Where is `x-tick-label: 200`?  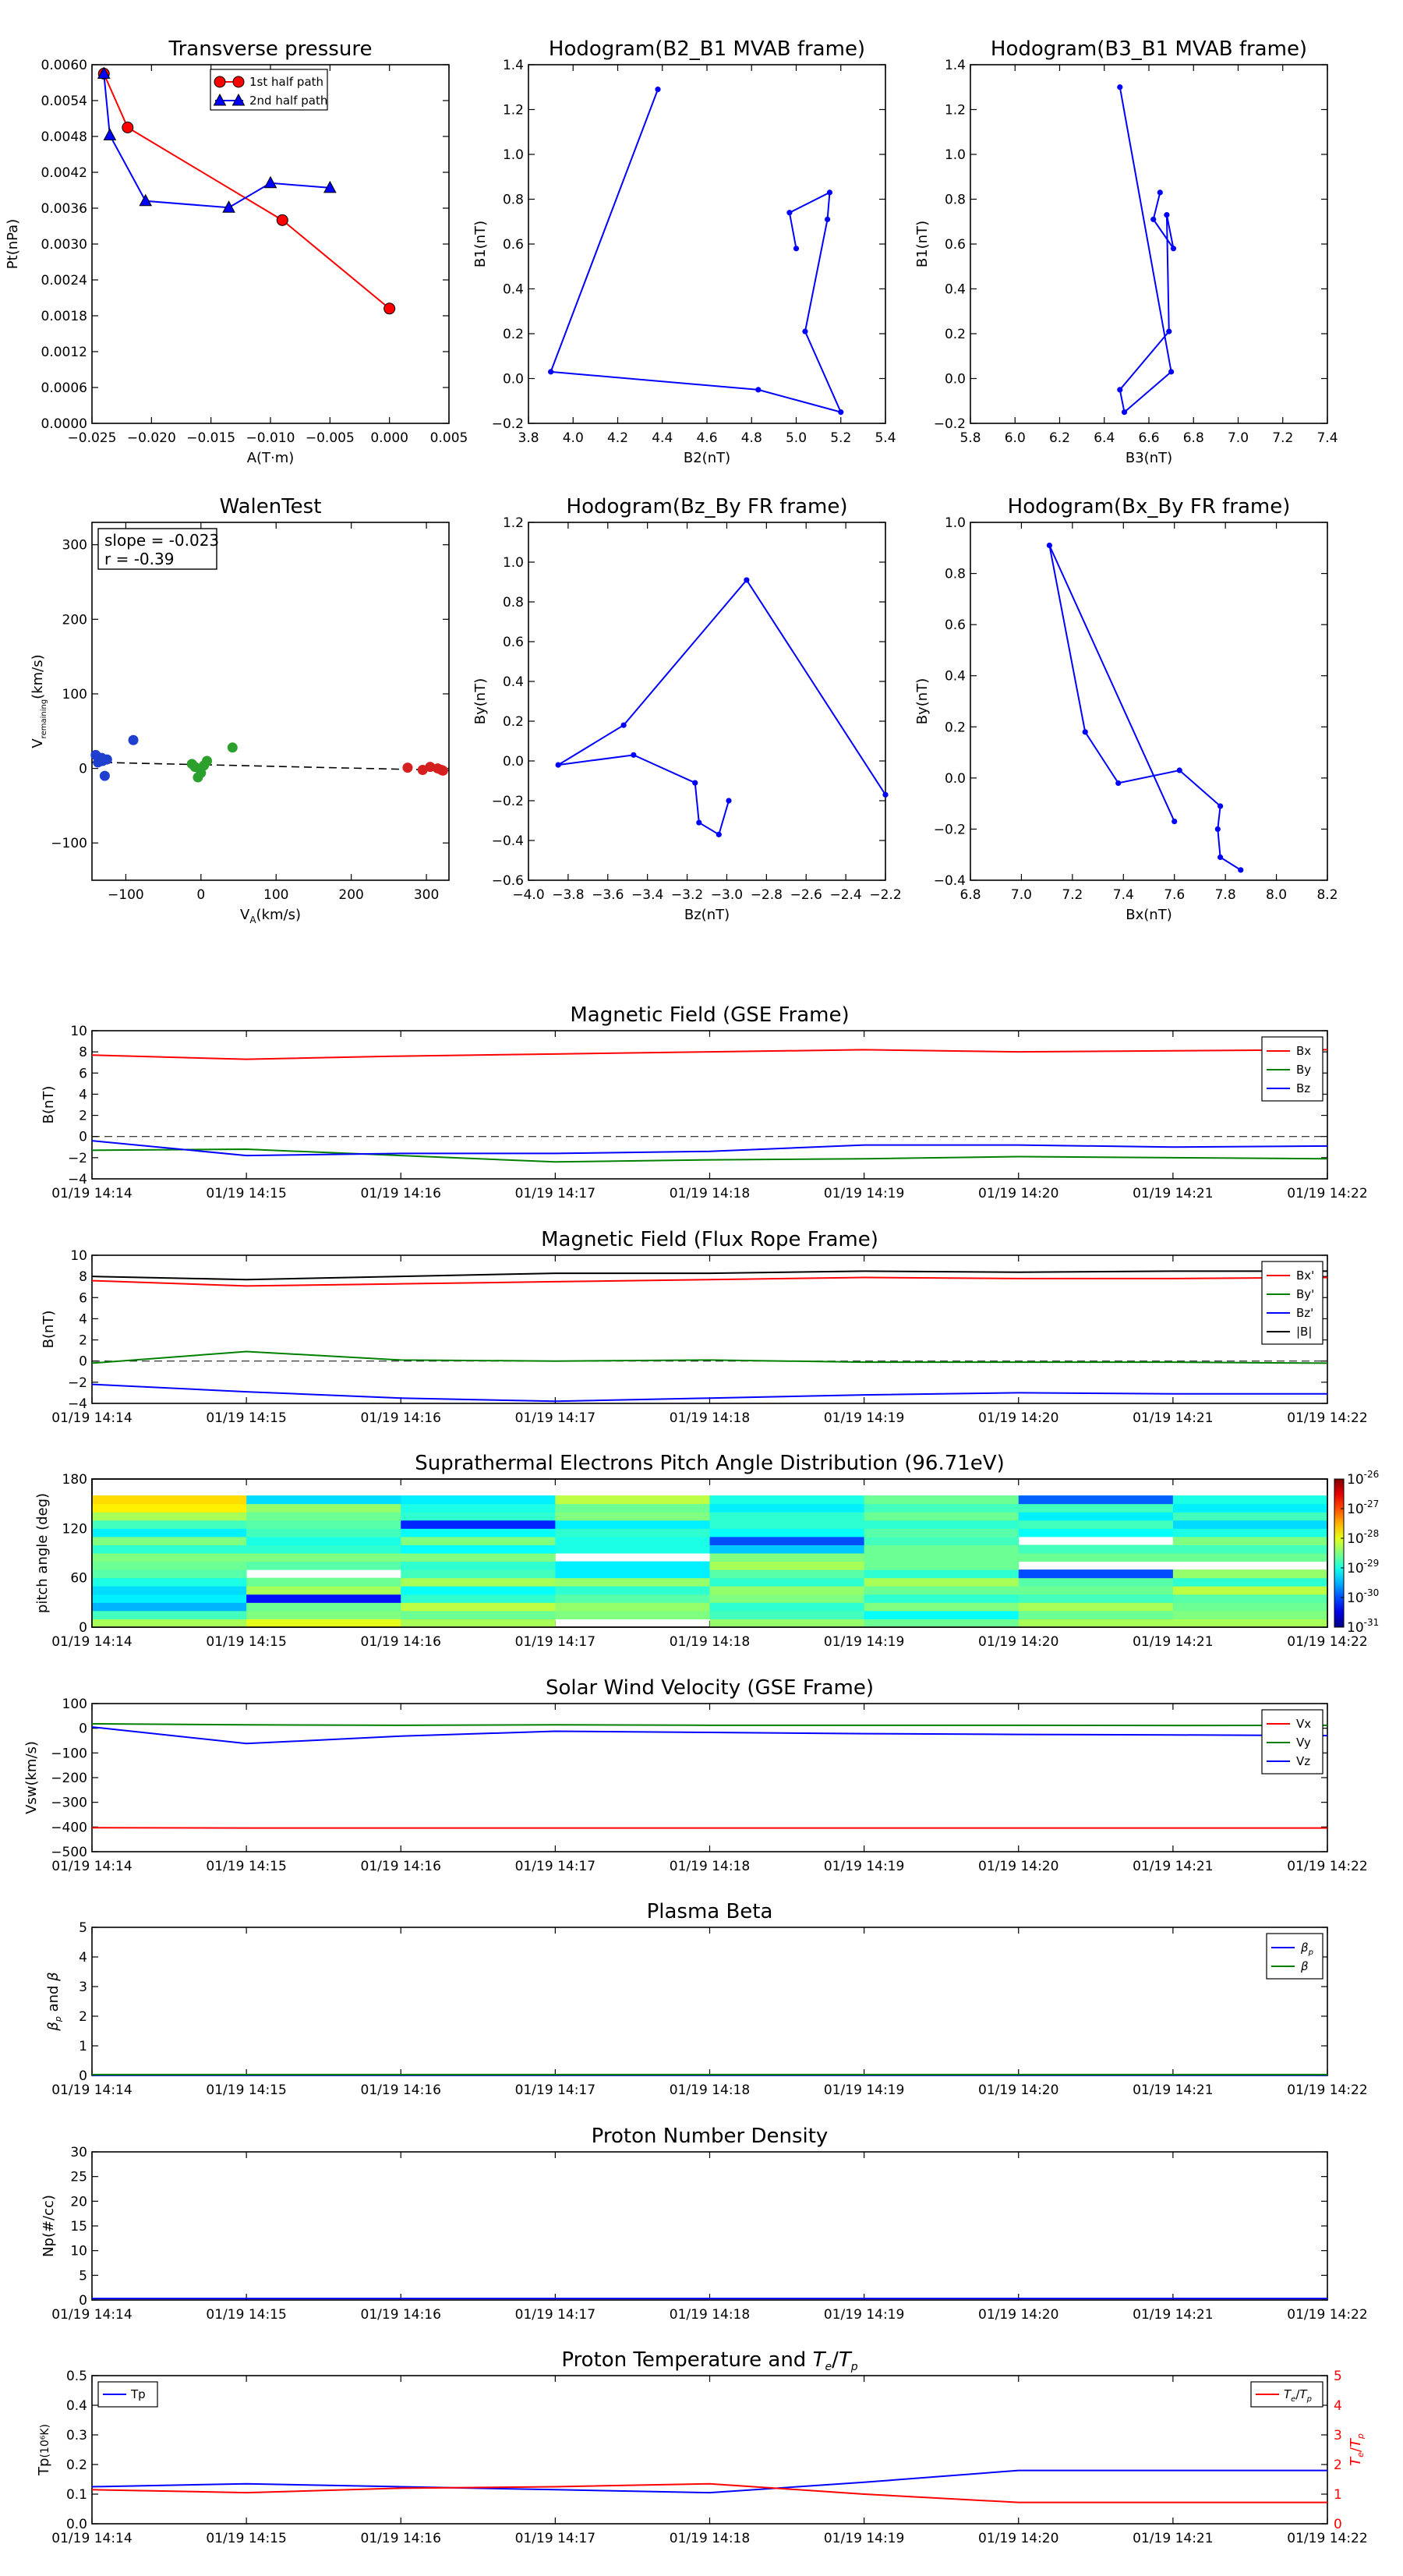
x-tick-label: 200 is located at coordinates (350, 895).